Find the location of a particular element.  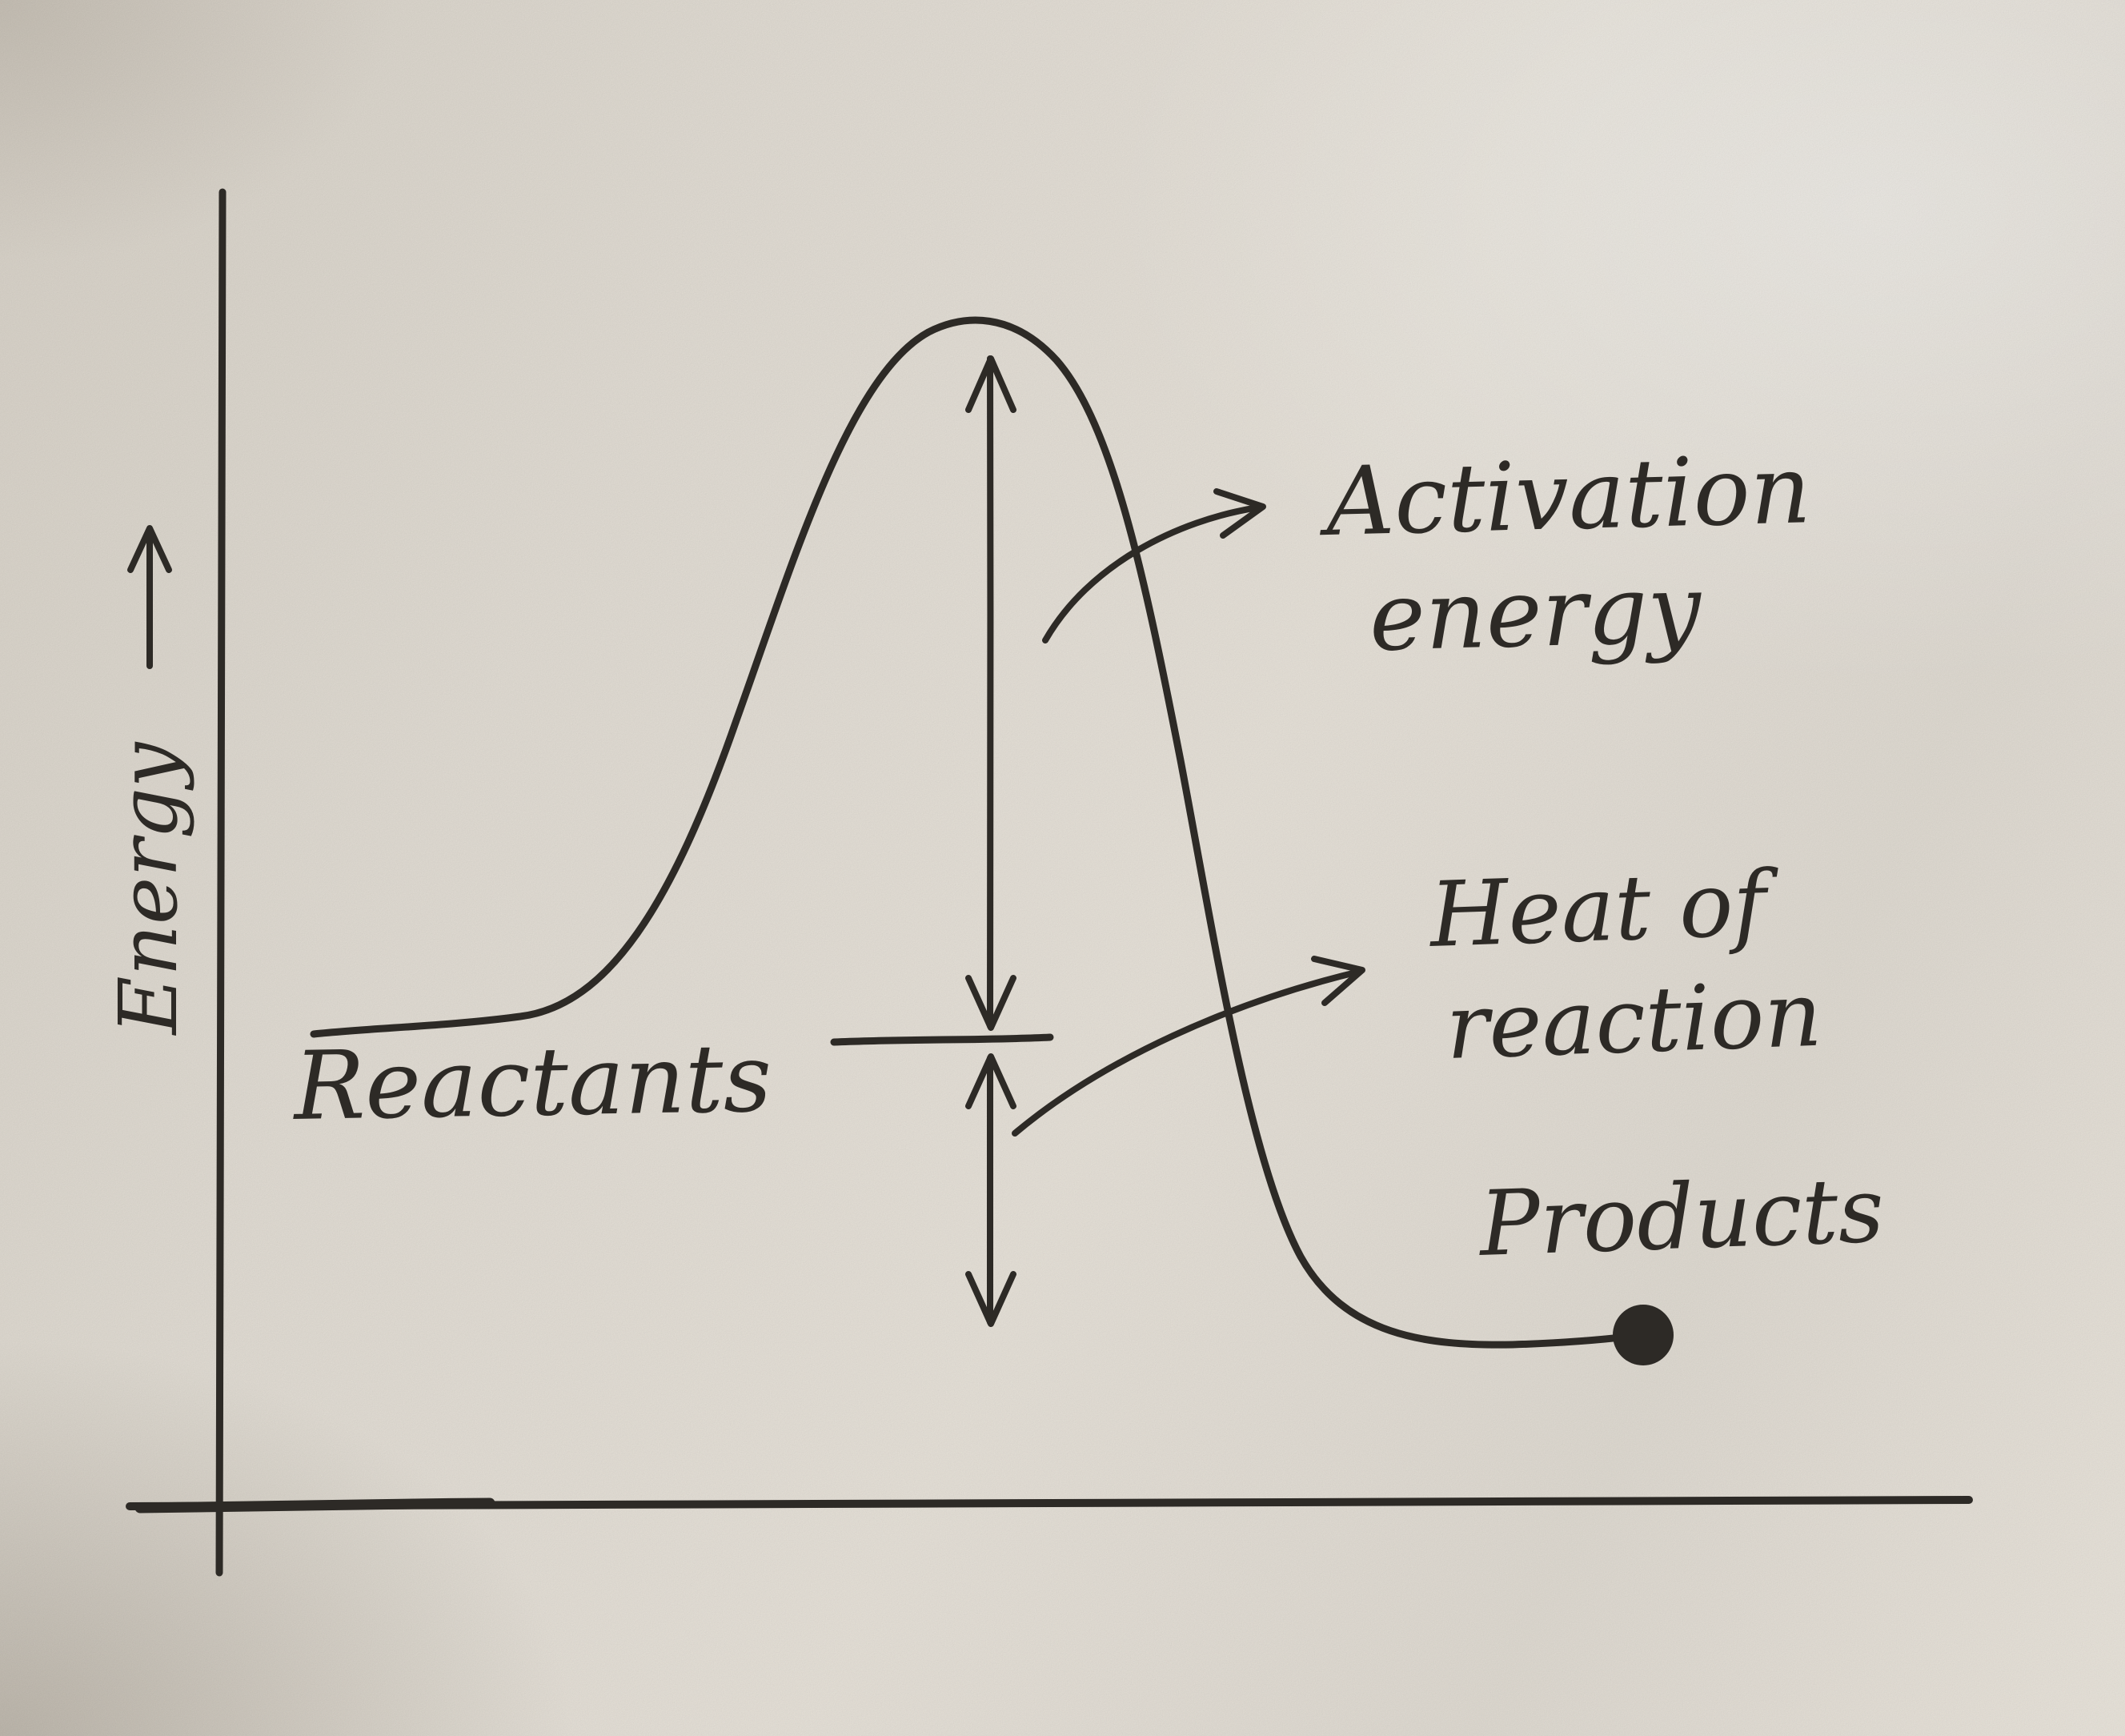

y-axis is located at coordinates (221, 883).